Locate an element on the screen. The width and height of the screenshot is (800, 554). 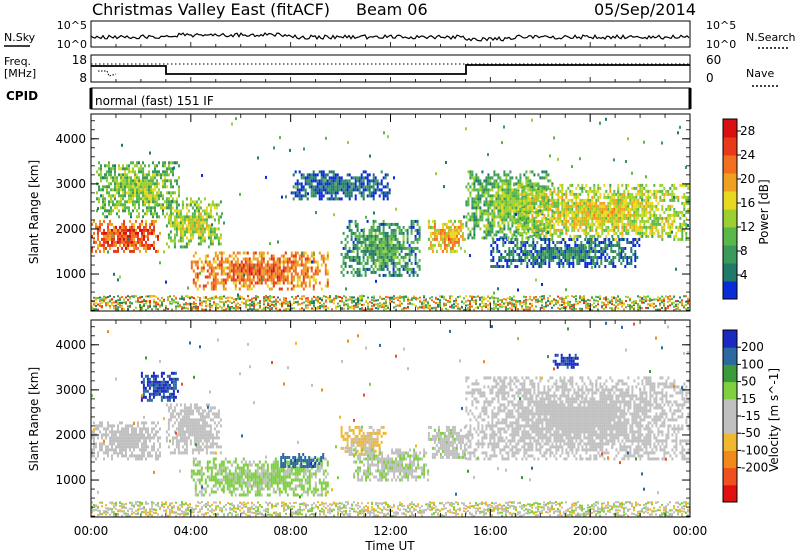
plot-date: 05/Sep/2014 is located at coordinates (645, 9).